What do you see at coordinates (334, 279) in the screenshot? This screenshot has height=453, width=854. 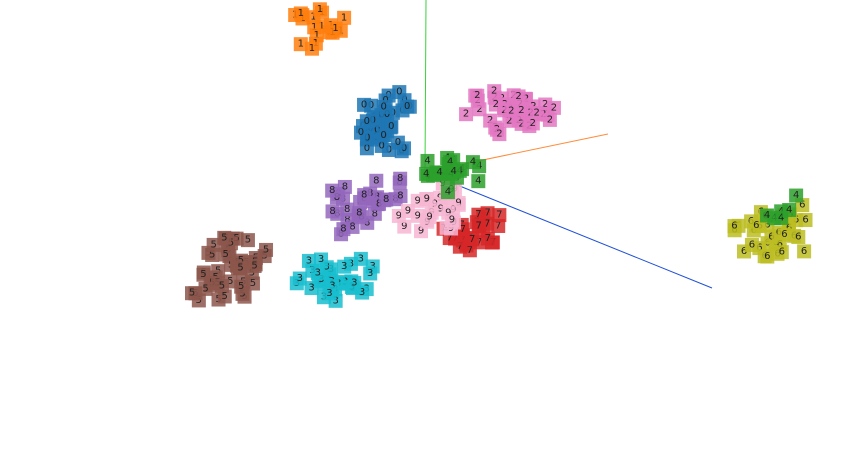 I see `digit-cluster-3: 333333333333333333333333333333333333` at bounding box center [334, 279].